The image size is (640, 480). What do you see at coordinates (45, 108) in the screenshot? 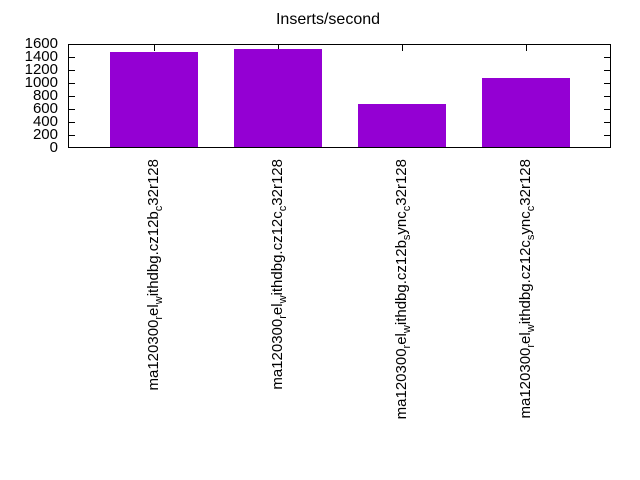
I see `y-tick-label: 600` at bounding box center [45, 108].